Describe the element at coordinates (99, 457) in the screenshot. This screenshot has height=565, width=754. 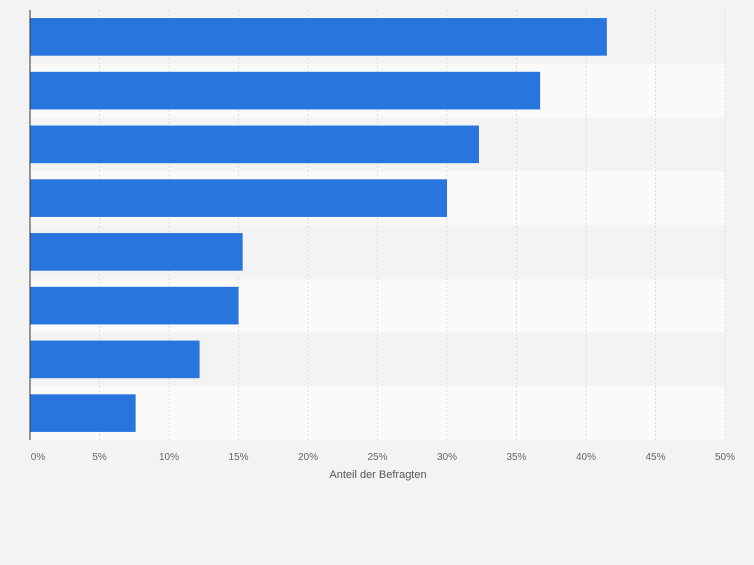
I see `x-tick-label: 5%` at that location.